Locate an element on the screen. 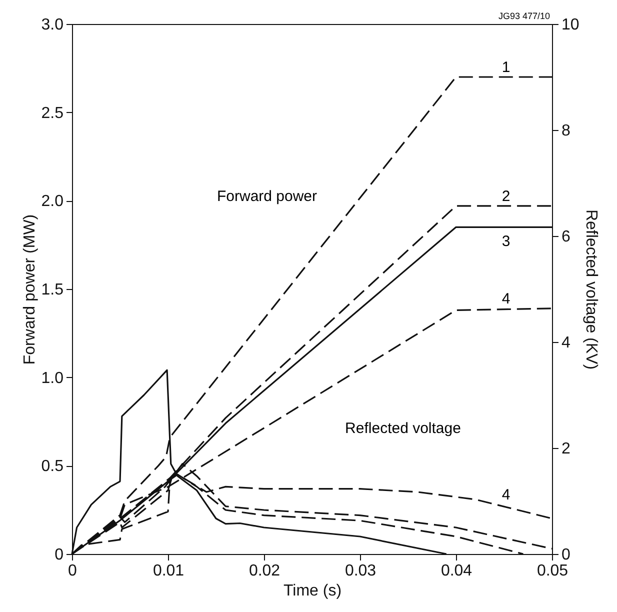 The image size is (617, 612). x-tick-label: 0.05 is located at coordinates (552, 571).